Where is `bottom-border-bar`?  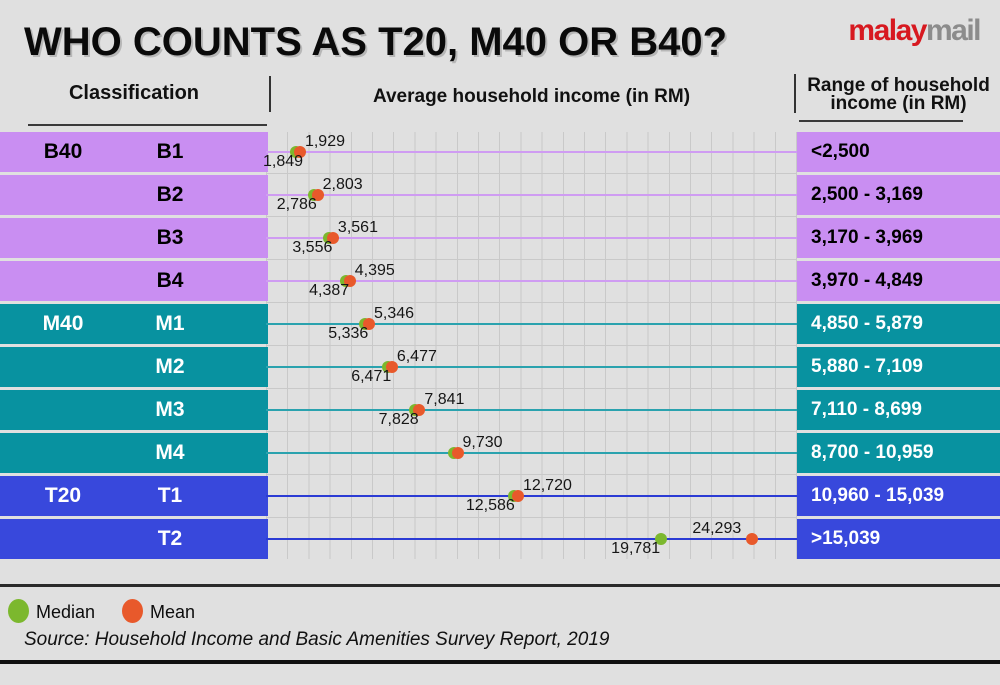 bottom-border-bar is located at coordinates (500, 662).